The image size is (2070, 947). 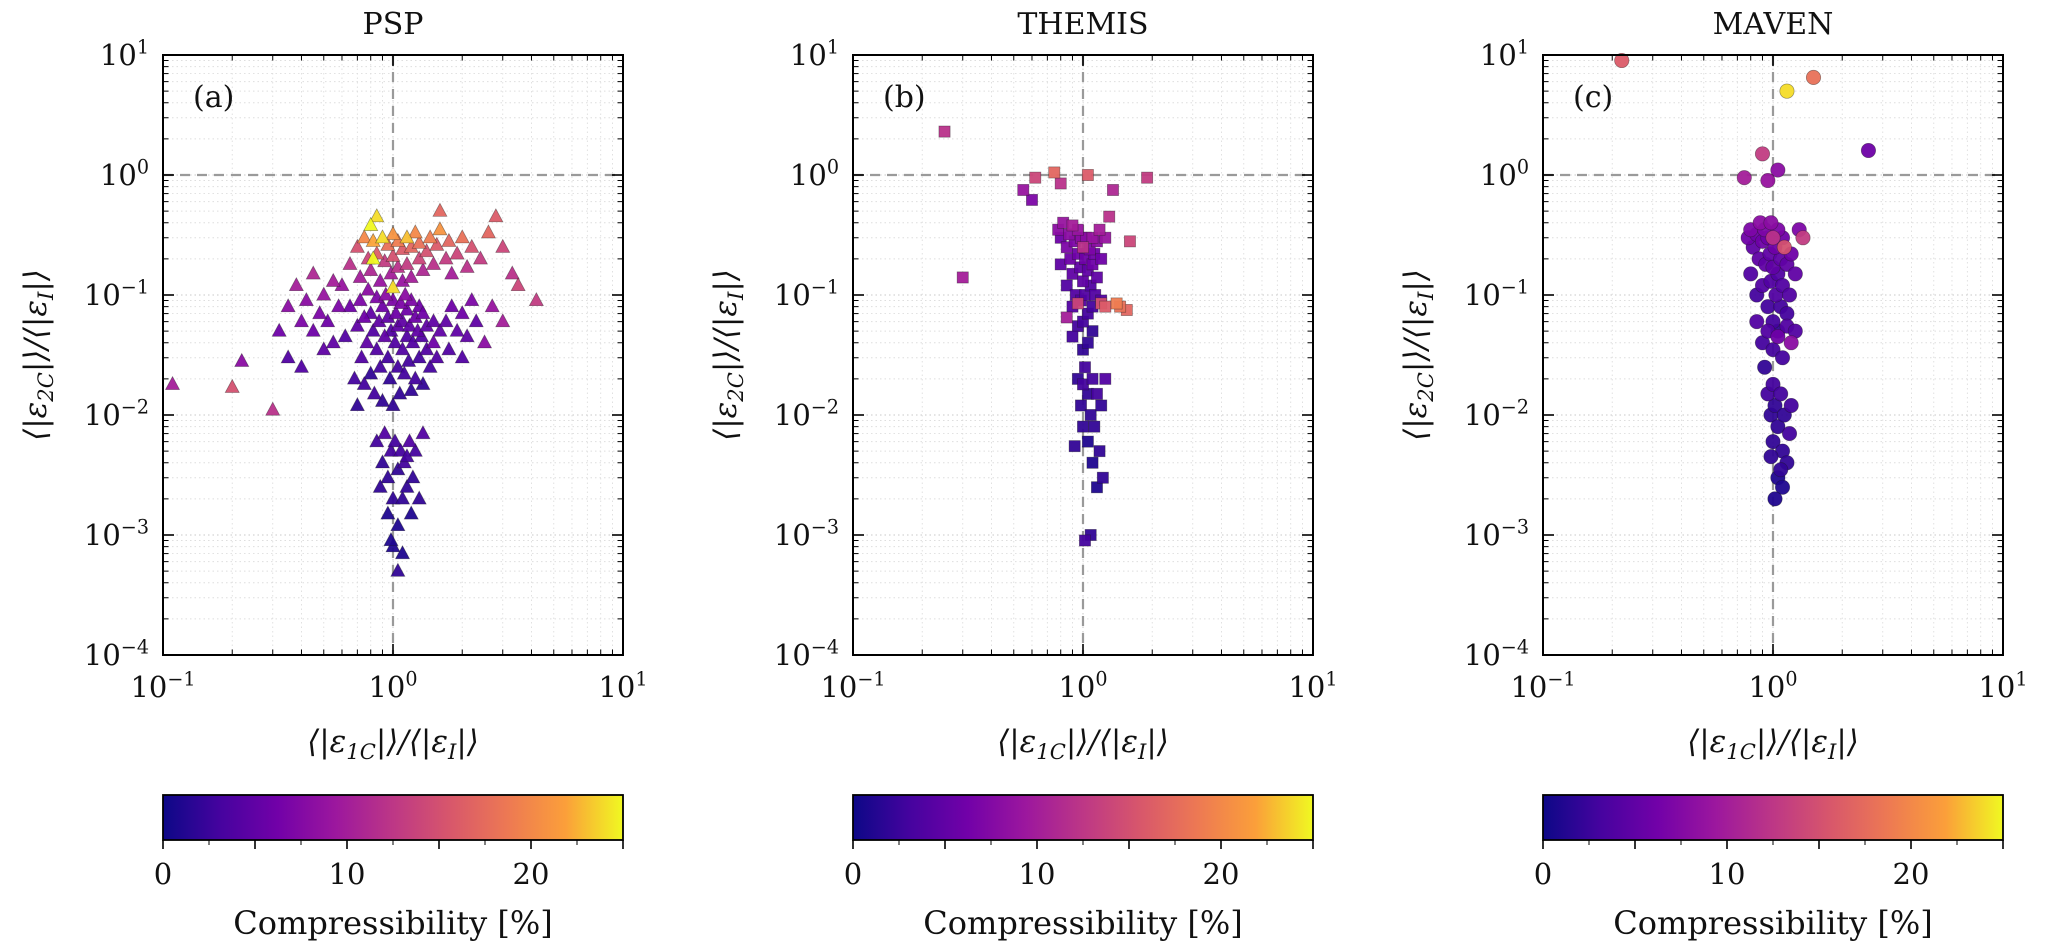 I want to click on colorbar-gradient, so click(x=1083, y=817).